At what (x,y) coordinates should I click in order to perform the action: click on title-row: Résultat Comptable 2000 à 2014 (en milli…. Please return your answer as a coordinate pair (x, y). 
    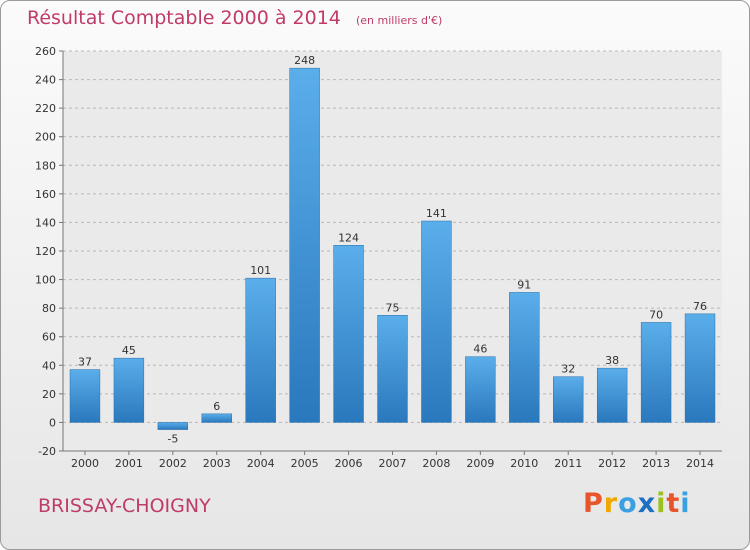
    Looking at the image, I should click on (234, 18).